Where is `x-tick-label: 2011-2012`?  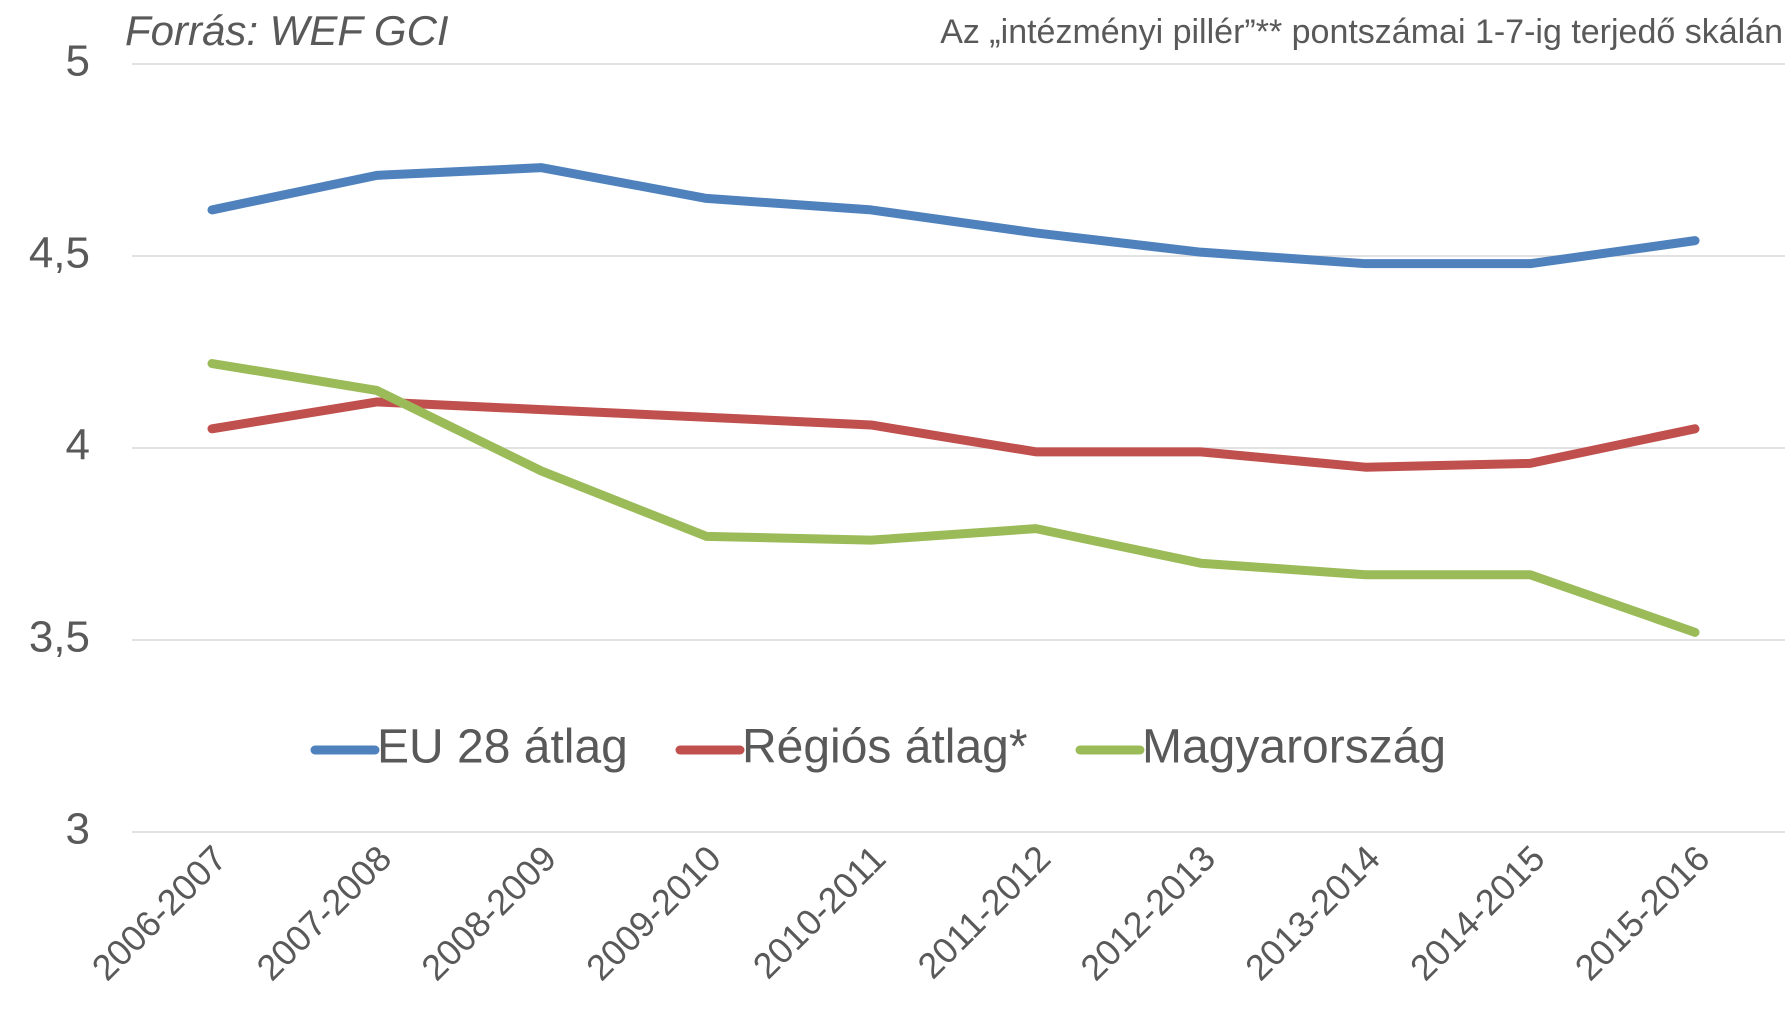
x-tick-label: 2011-2012 is located at coordinates (983, 911).